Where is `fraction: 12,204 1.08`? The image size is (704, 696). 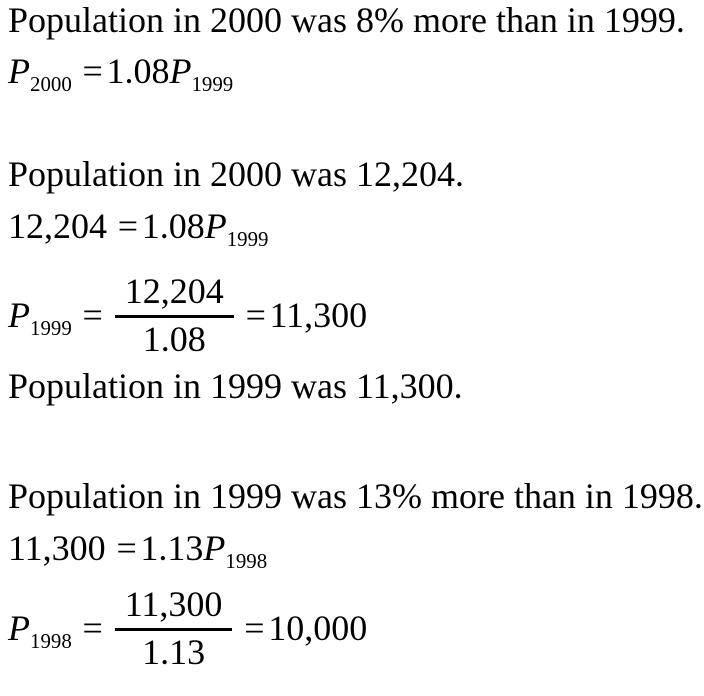 fraction: 12,204 1.08 is located at coordinates (174, 315).